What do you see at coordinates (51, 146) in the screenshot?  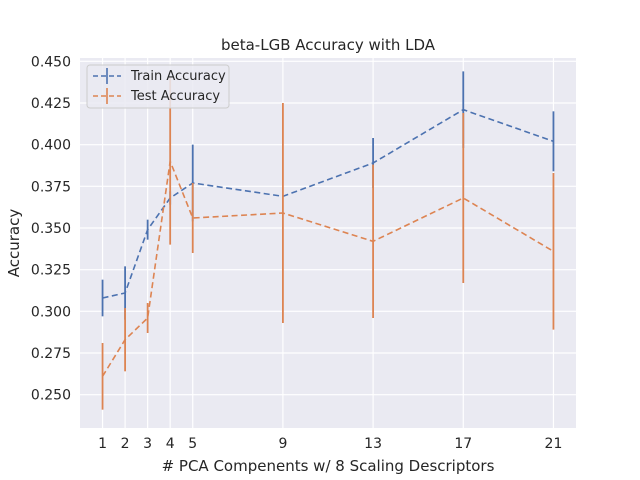 I see `y-tick-label: 0.400` at bounding box center [51, 146].